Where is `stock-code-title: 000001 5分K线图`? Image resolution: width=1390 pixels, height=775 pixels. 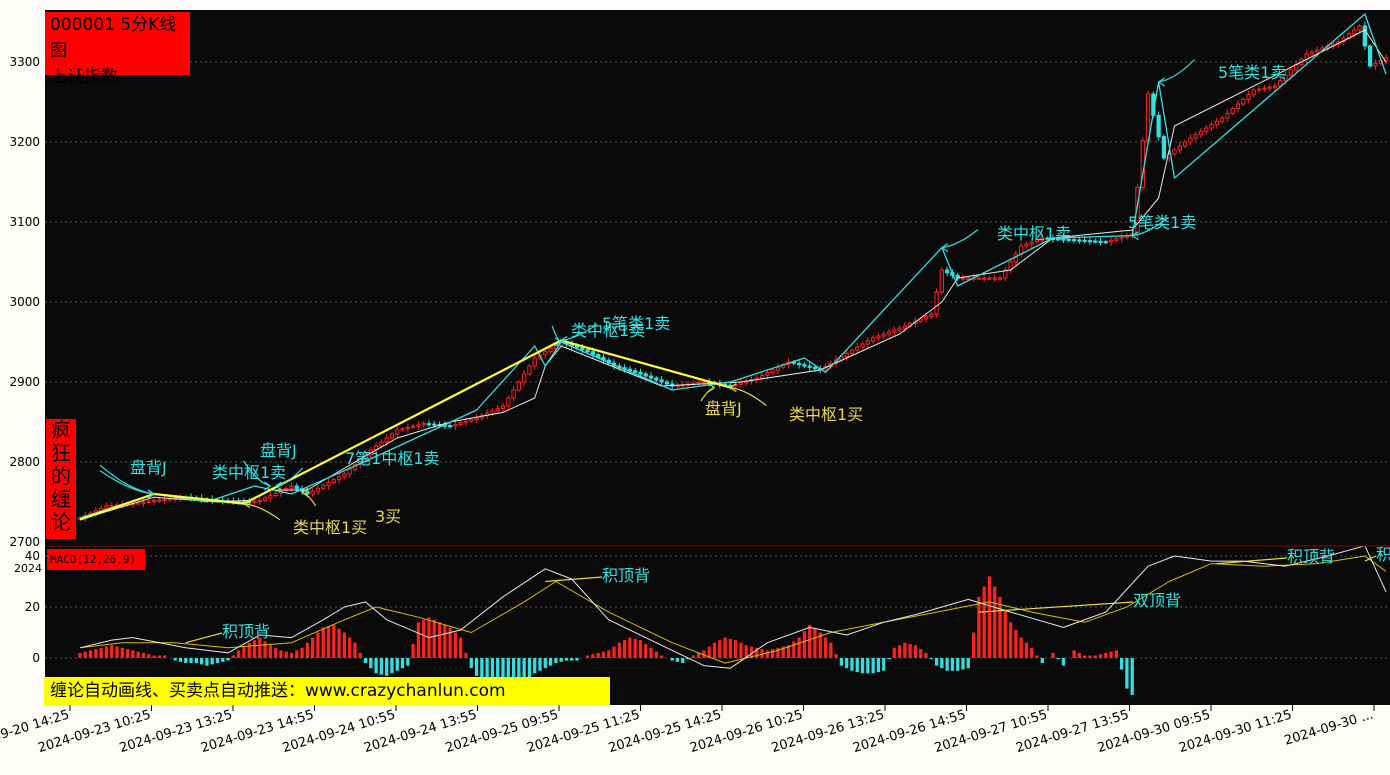
stock-code-title: 000001 5分K线图 is located at coordinates (113, 38).